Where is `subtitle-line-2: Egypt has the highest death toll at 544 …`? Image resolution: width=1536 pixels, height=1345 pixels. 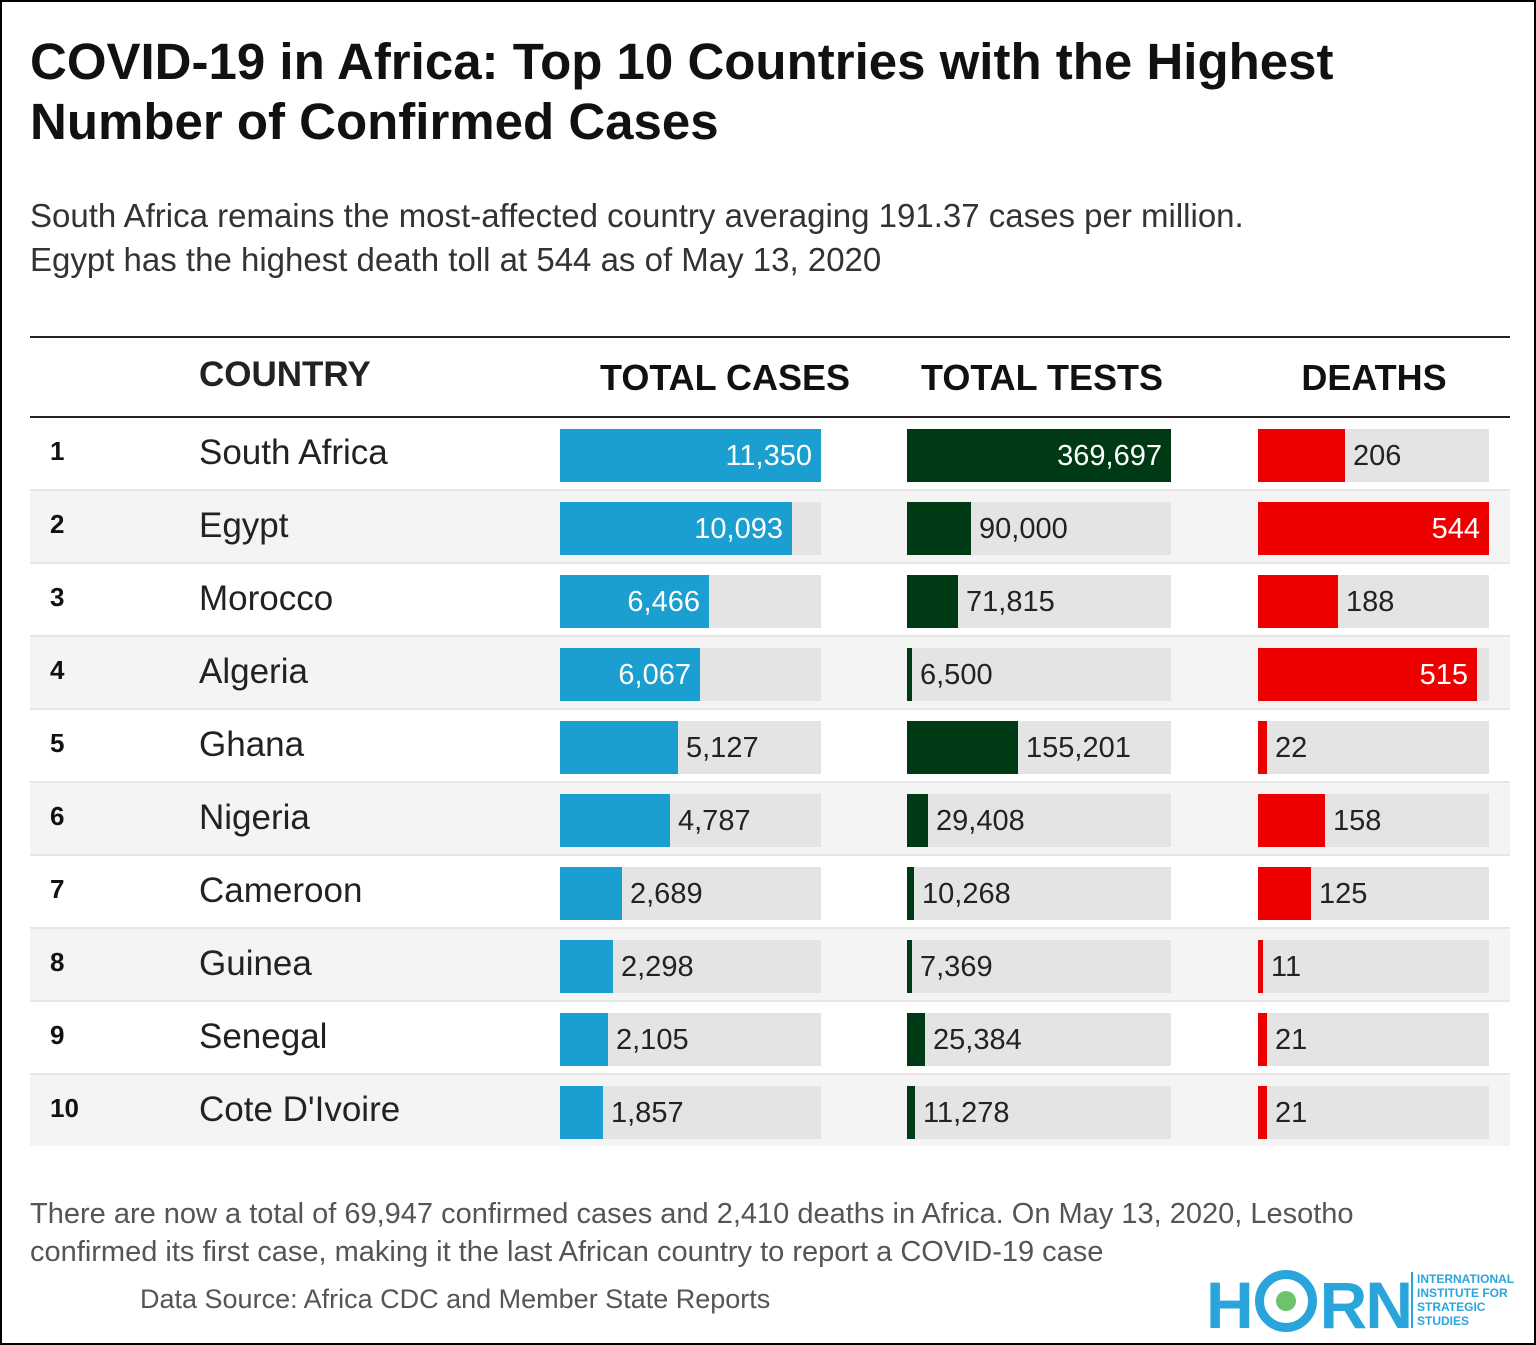 subtitle-line-2: Egypt has the highest death toll at 544 … is located at coordinates (456, 259).